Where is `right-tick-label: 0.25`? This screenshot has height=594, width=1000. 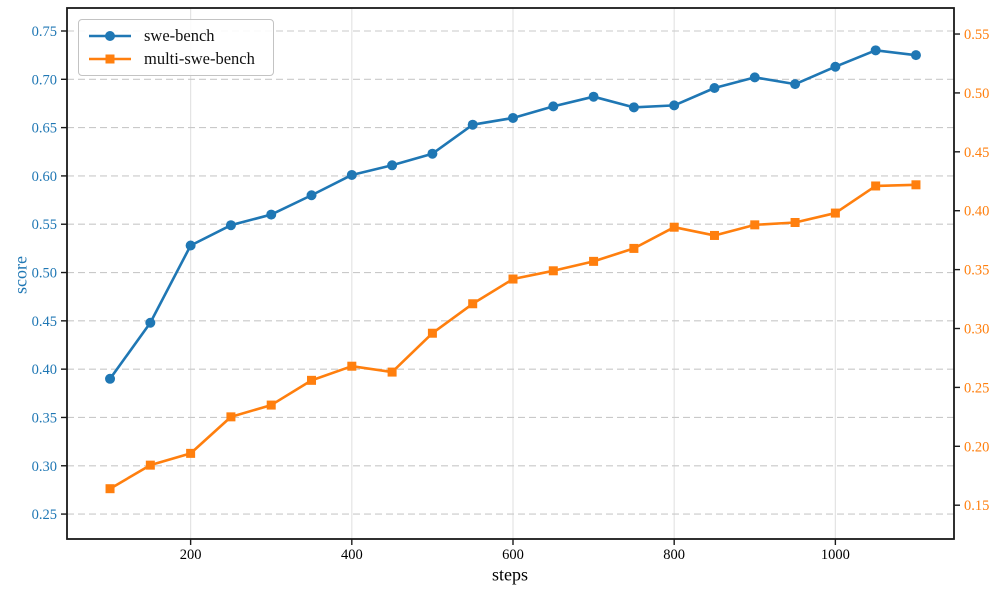
right-tick-label: 0.25 is located at coordinates (976, 388).